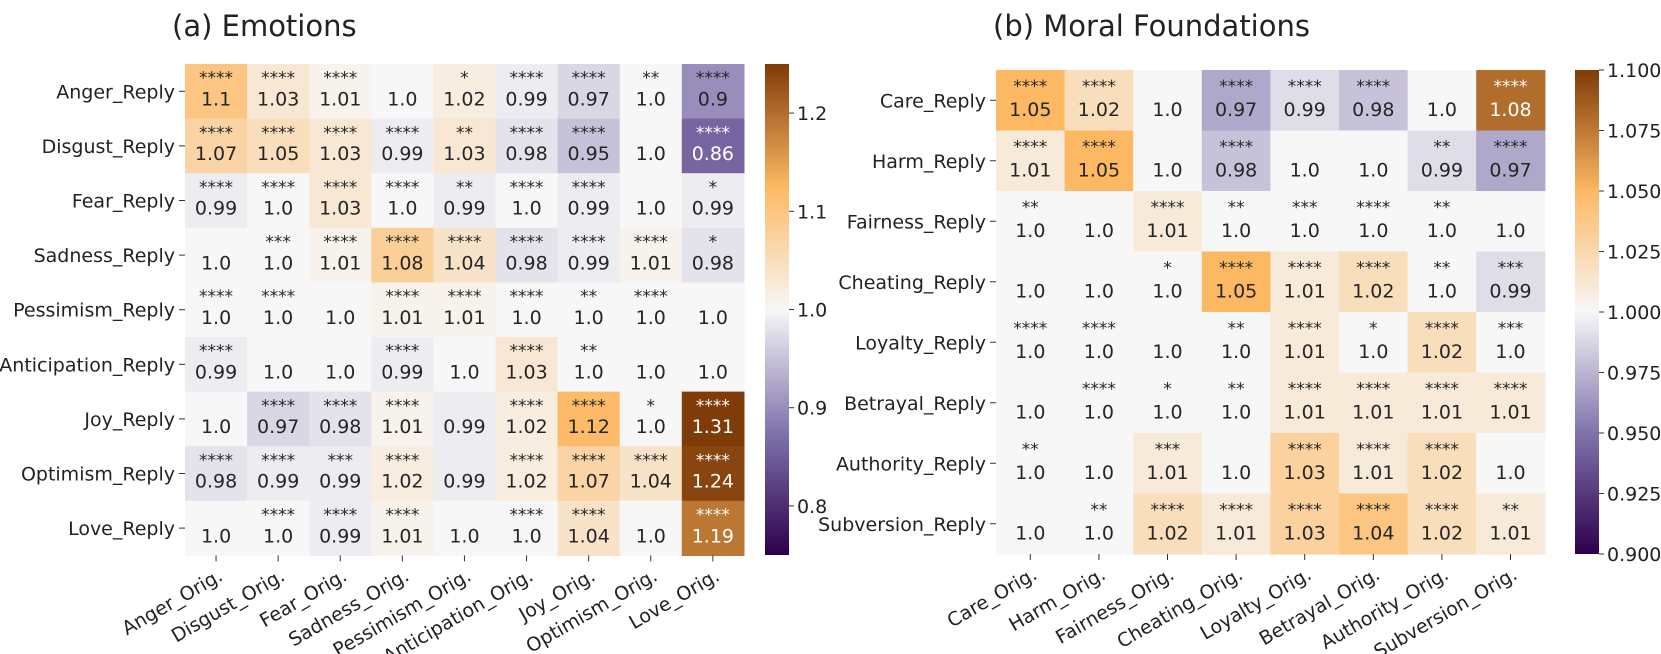 This screenshot has height=654, width=1661. Describe the element at coordinates (812, 114) in the screenshot. I see `colorbar-tick-label: 1.2` at that location.